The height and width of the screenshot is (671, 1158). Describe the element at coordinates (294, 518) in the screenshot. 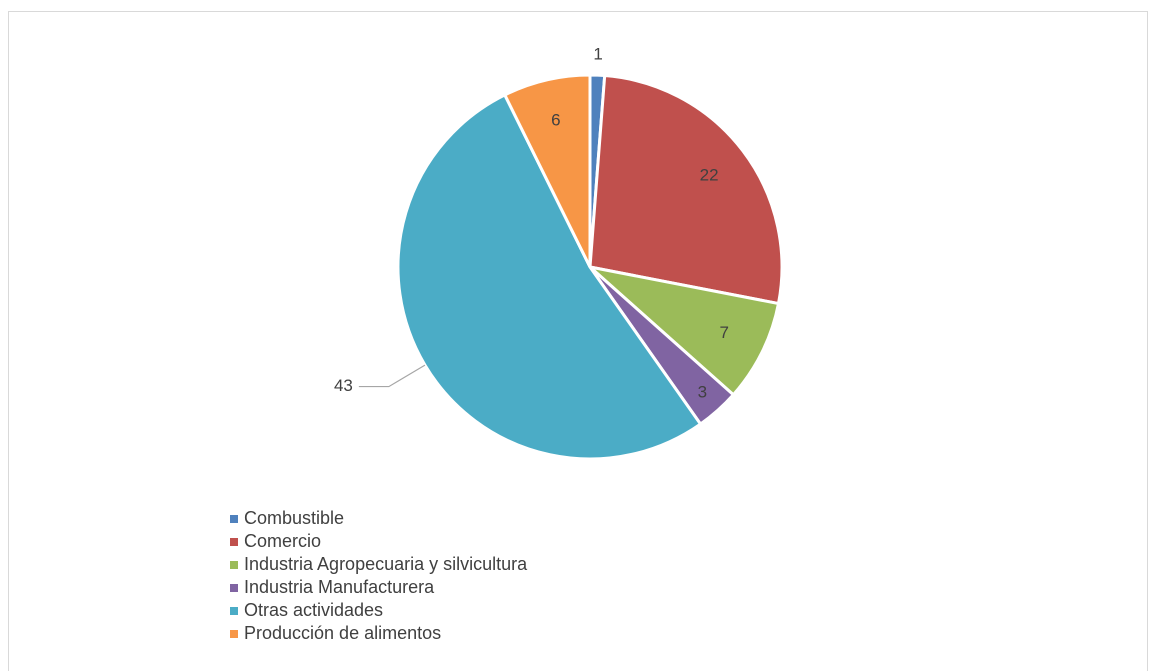

I see `legend-label: Combustible` at that location.